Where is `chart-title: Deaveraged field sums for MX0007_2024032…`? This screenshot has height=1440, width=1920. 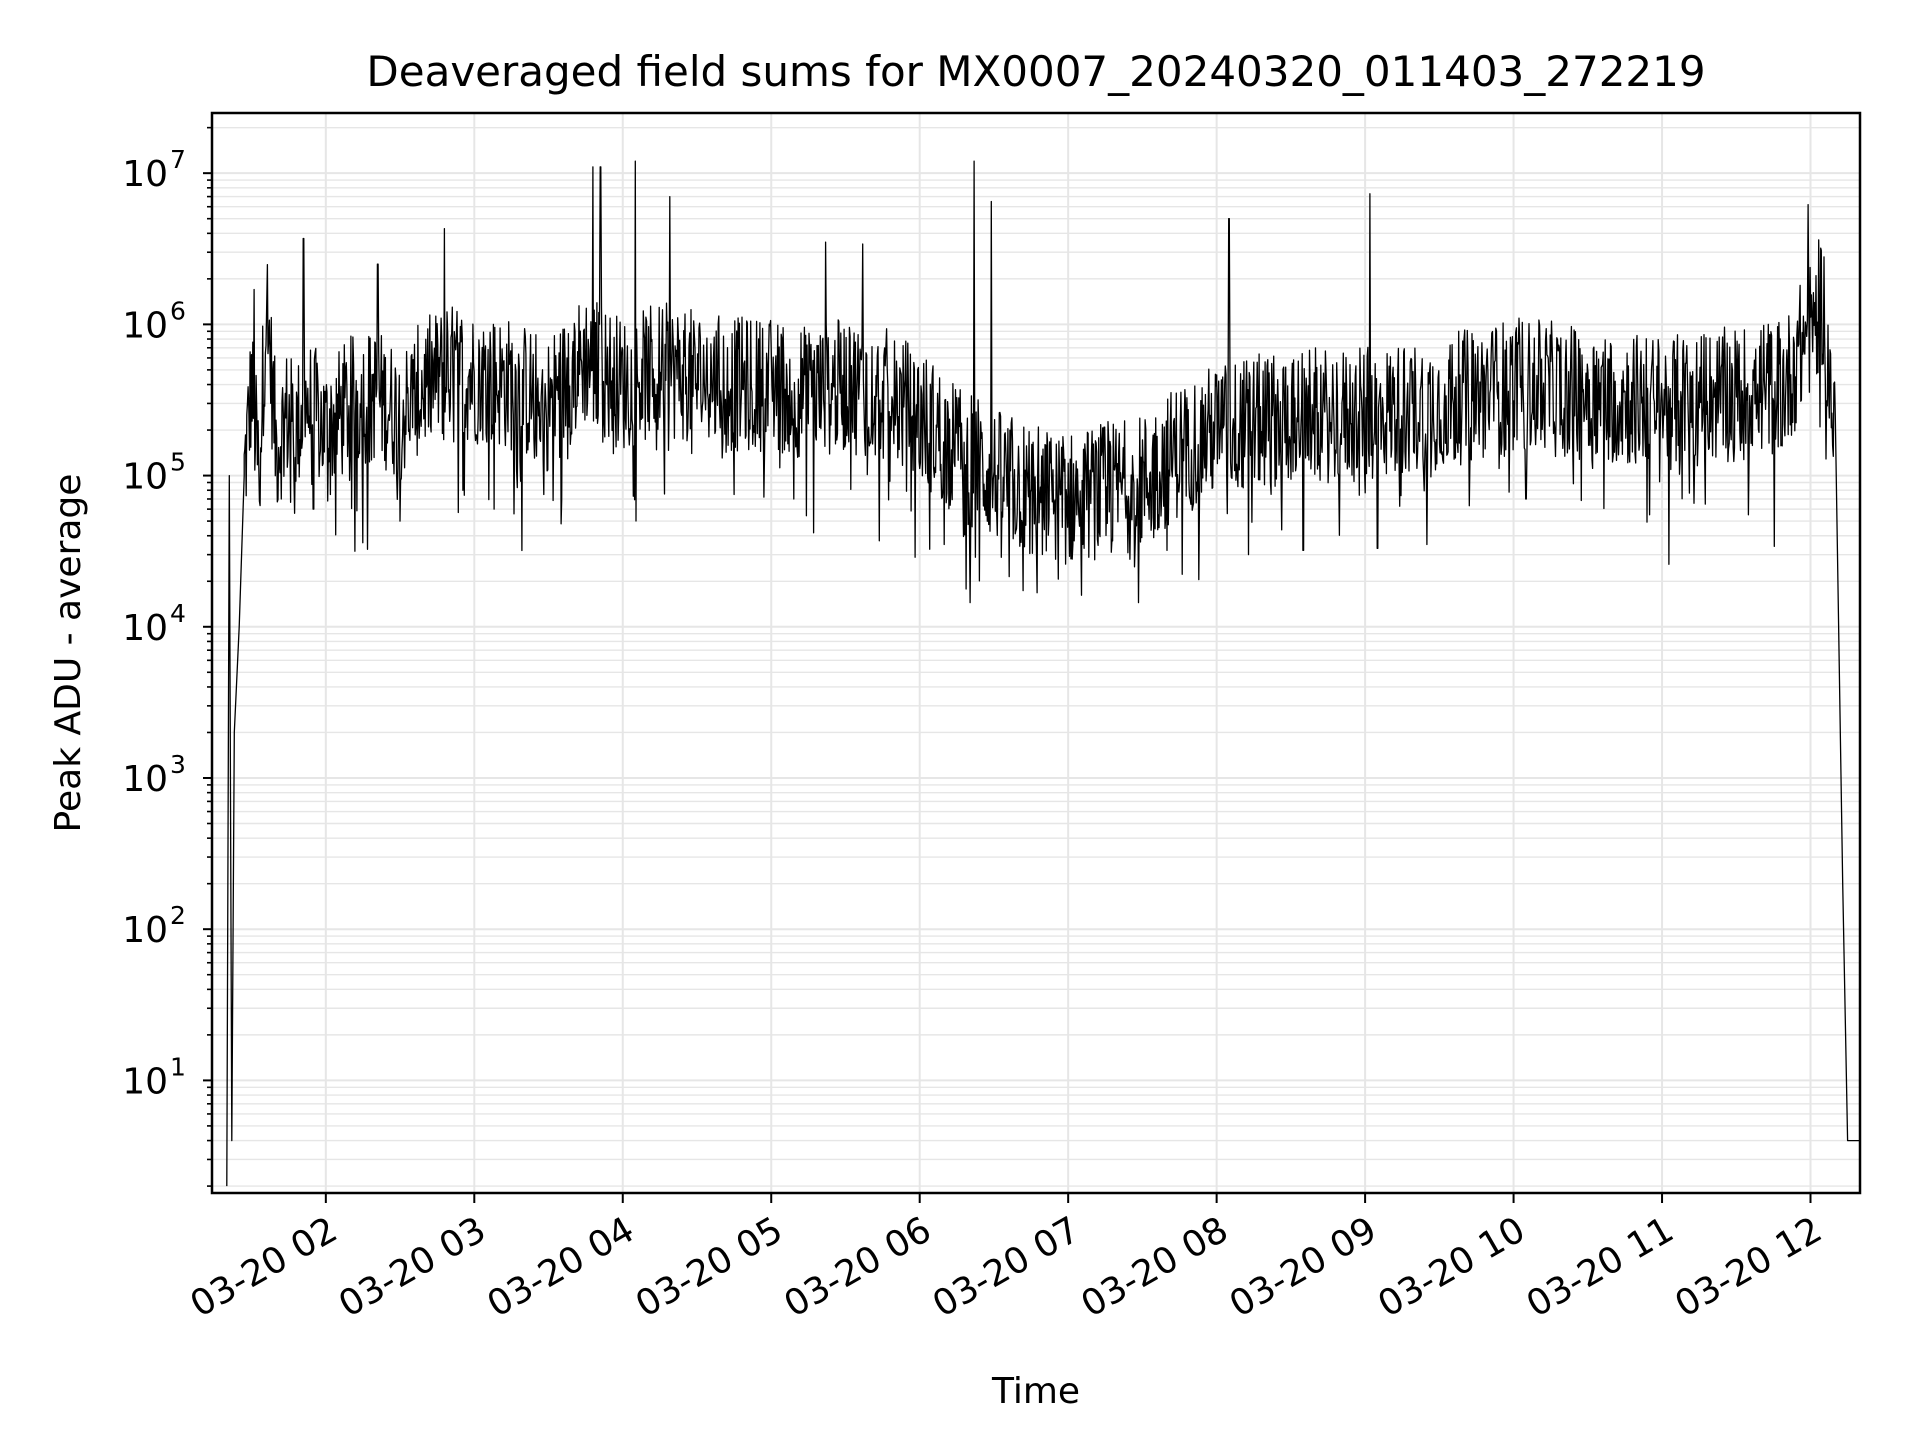 chart-title: Deaveraged field sums for MX0007_2024032… is located at coordinates (1035, 71).